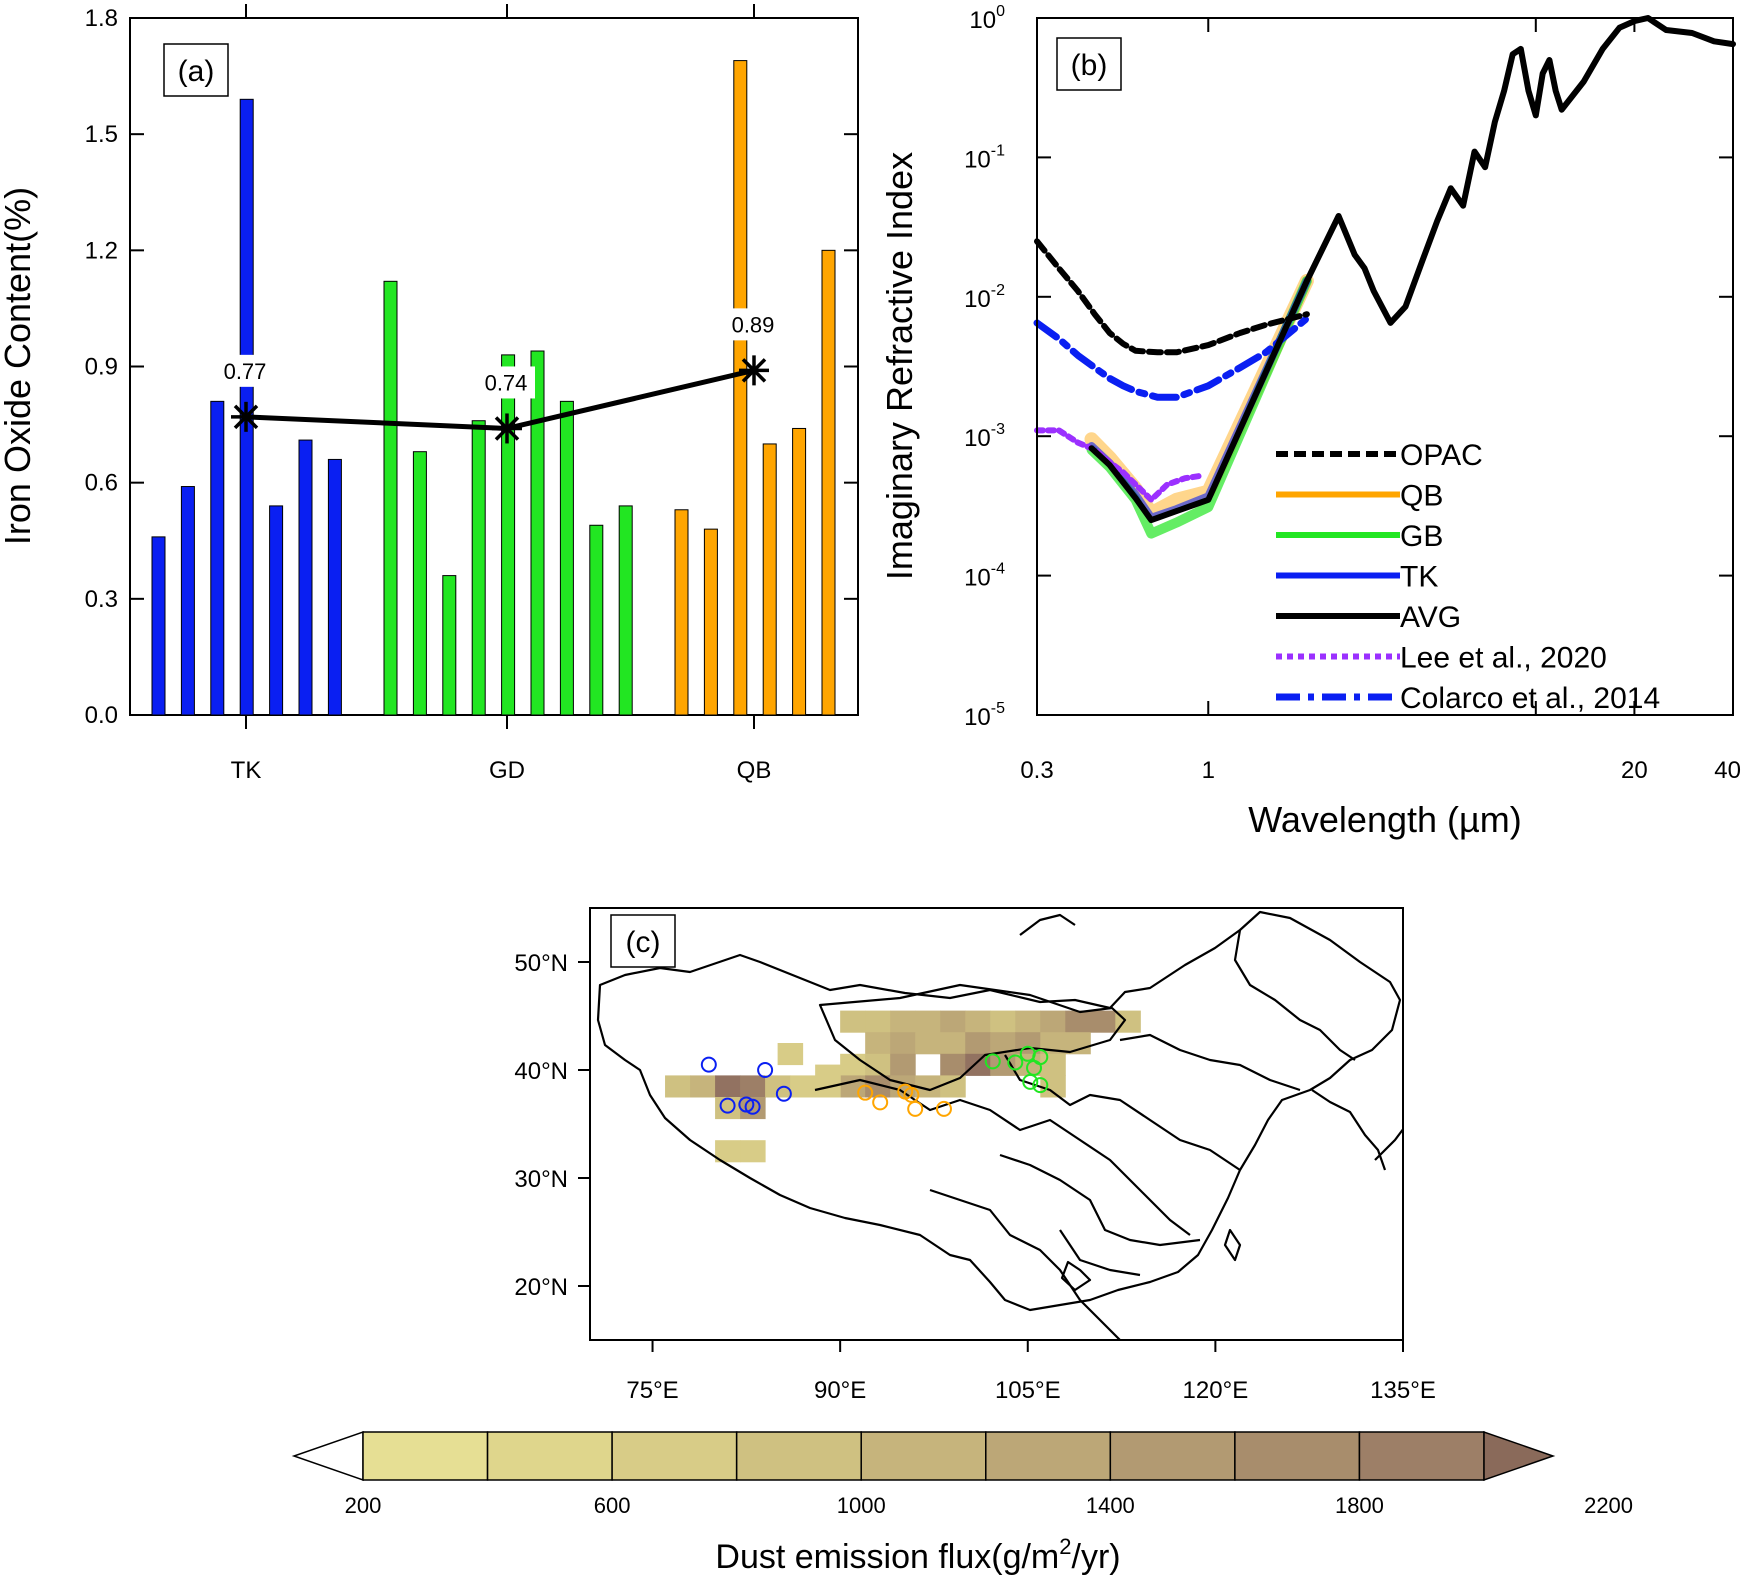  Describe the element at coordinates (1076, 1276) in the screenshot. I see `map-hainan-outline` at that location.